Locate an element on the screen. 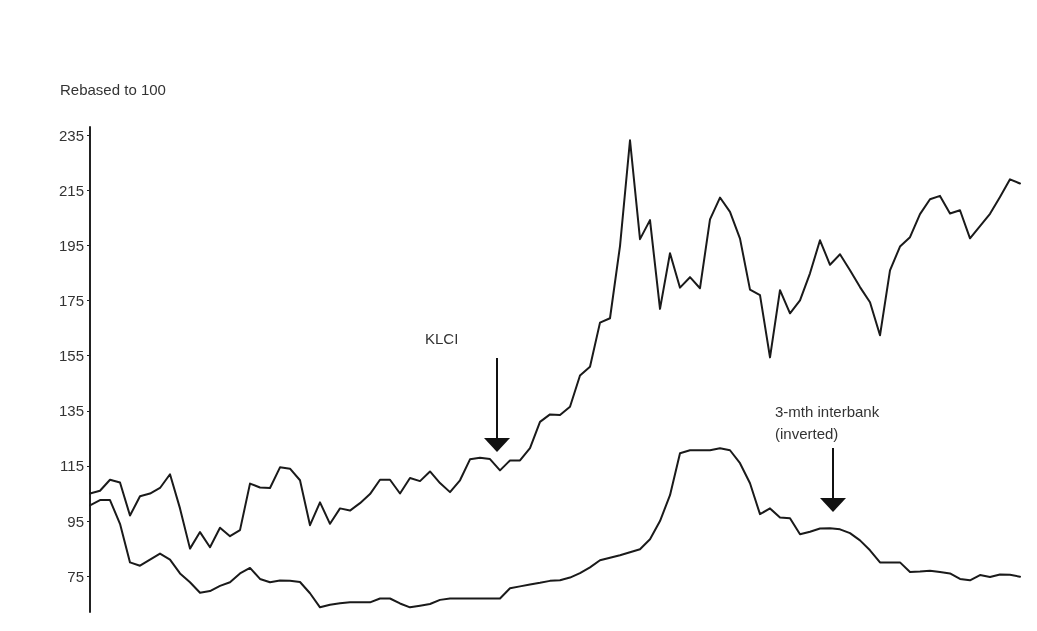 This screenshot has width=1037, height=631. y-tick-label: 215 is located at coordinates (71, 190).